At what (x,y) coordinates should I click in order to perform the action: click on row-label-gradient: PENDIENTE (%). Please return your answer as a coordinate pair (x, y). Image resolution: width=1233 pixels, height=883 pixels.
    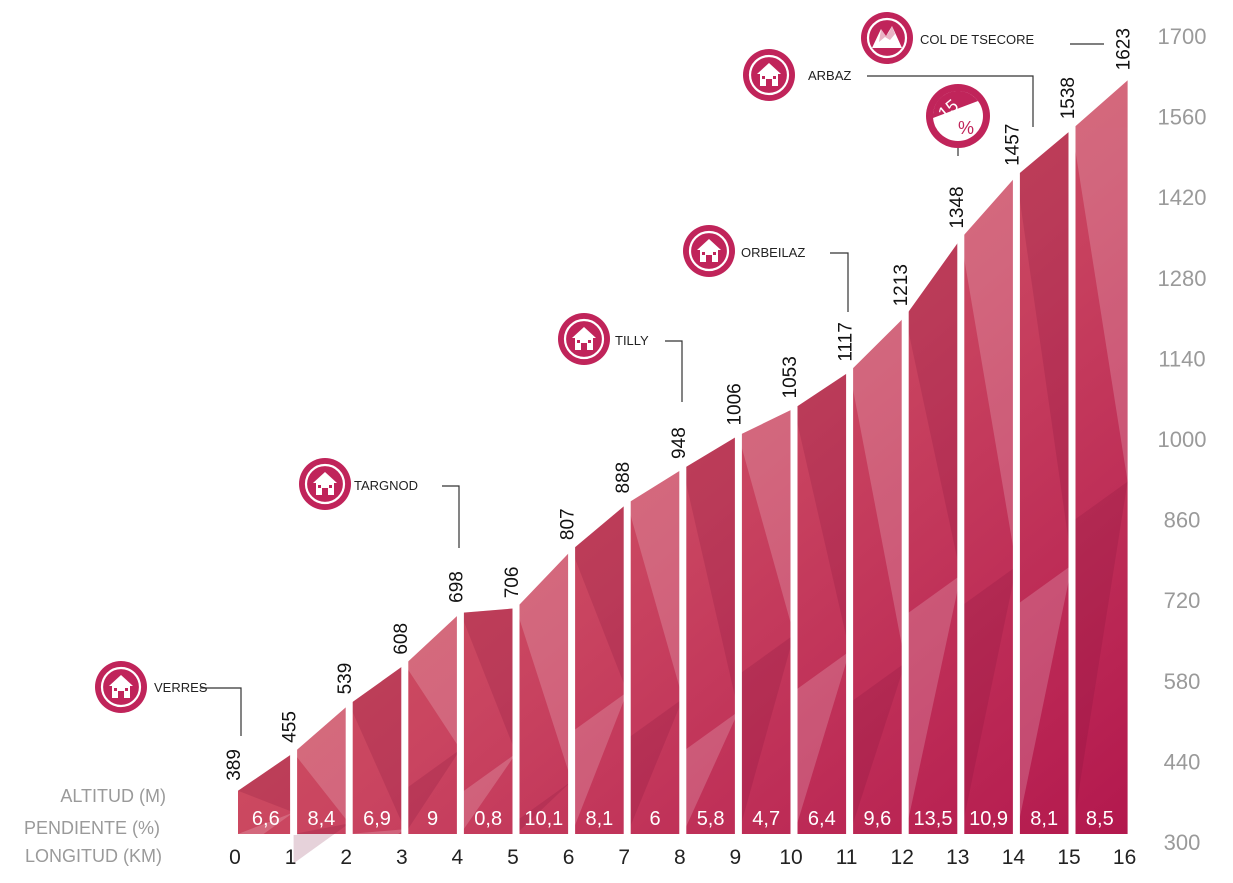
    Looking at the image, I should click on (92, 828).